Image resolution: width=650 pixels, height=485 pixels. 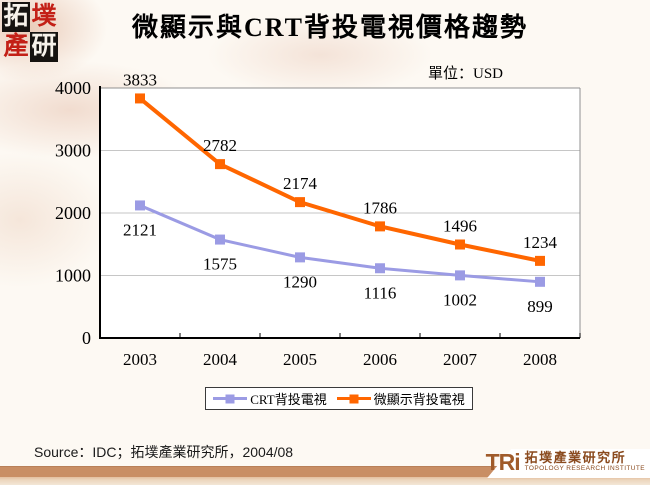 What do you see at coordinates (140, 229) in the screenshot?
I see `data-label: 2121` at bounding box center [140, 229].